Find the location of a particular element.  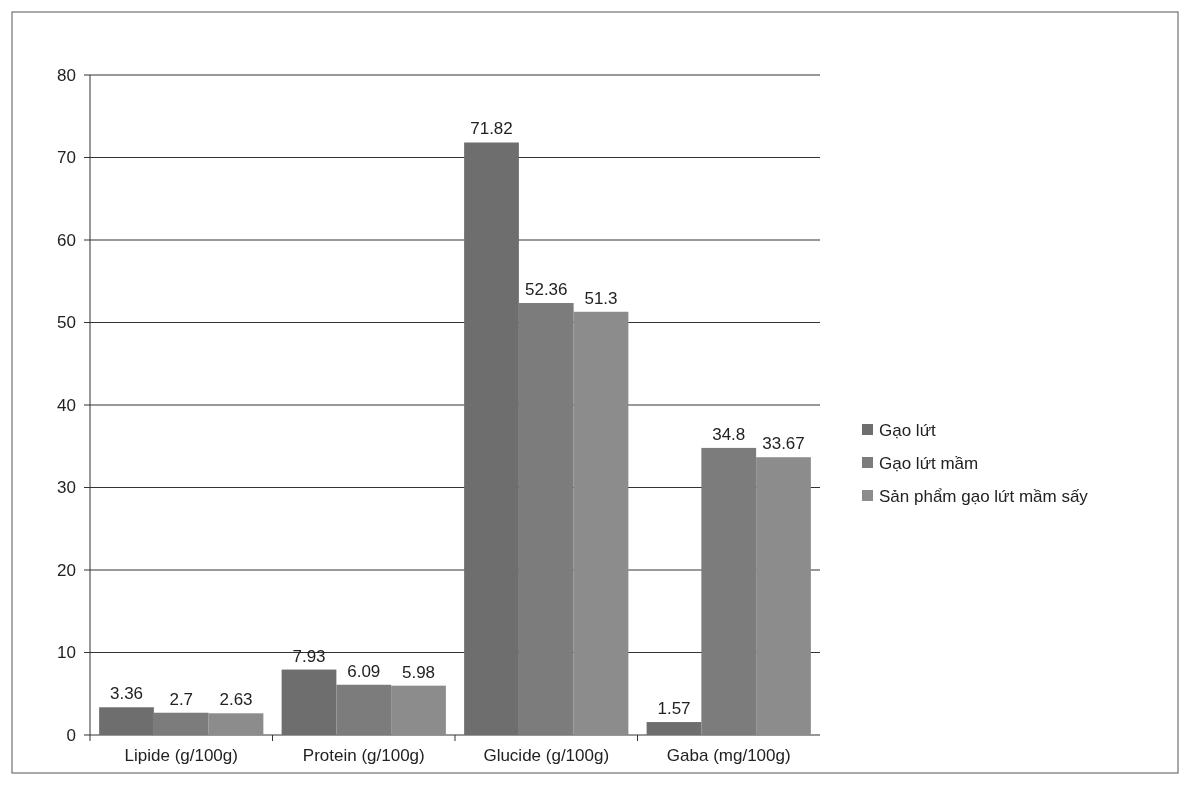

y-tick-label: 80 is located at coordinates (66, 75).